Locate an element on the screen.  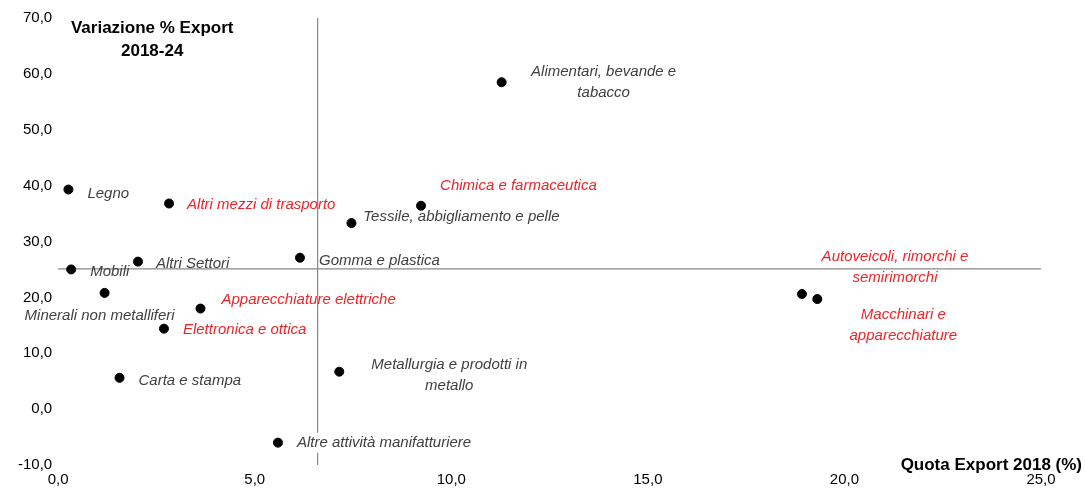
annotation: Apparecchiature elettriche is located at coordinates (308, 298).